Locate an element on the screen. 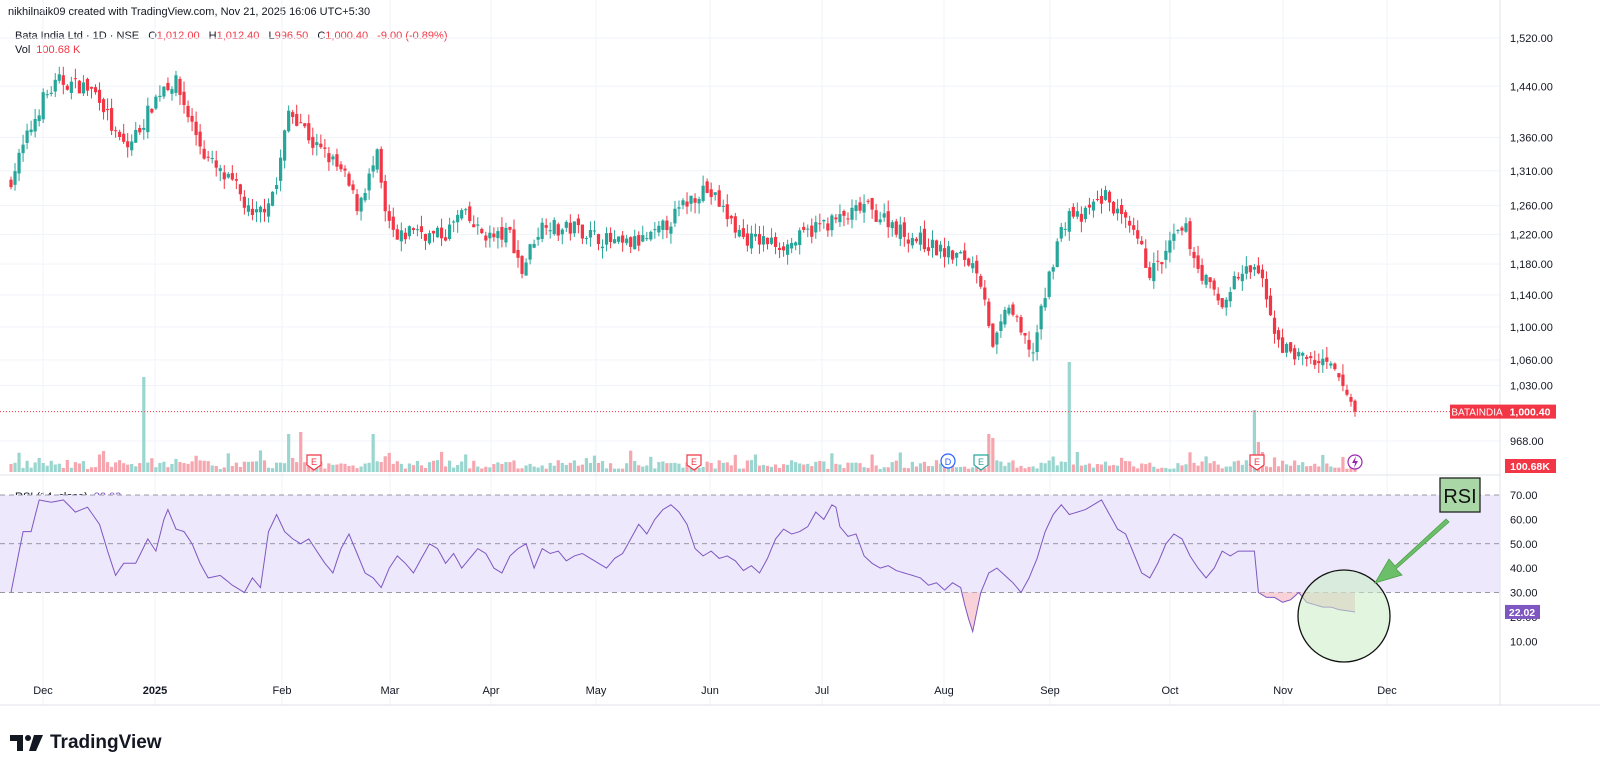 The image size is (1600, 770). highlight-circle is located at coordinates (1344, 616).